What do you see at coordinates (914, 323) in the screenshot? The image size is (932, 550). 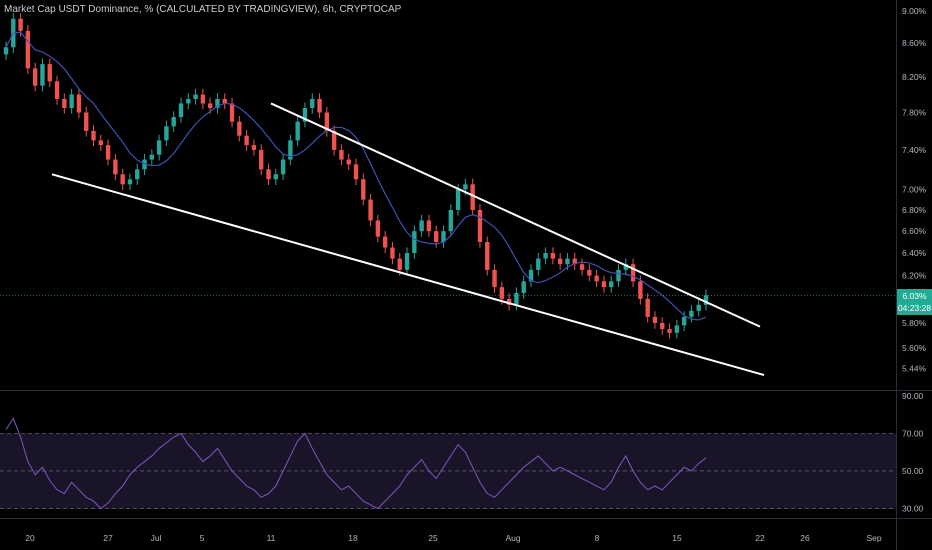 I see `price-tick-label: 5.80%` at bounding box center [914, 323].